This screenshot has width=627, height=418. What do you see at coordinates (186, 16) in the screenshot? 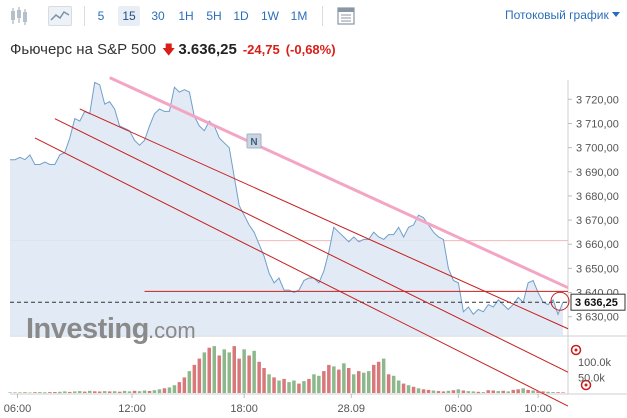
I see `interval-1h: 1H` at bounding box center [186, 16].